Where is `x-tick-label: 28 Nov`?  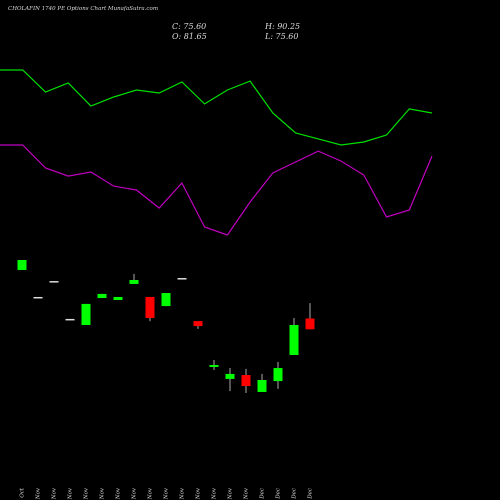
x-tick-label: 28 Nov is located at coordinates (247, 493).